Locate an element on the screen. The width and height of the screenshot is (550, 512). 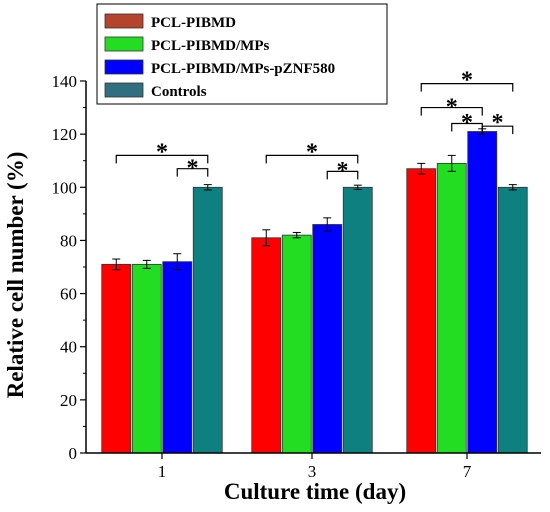
x-axis-label: Culture time (day) is located at coordinates (315, 491).